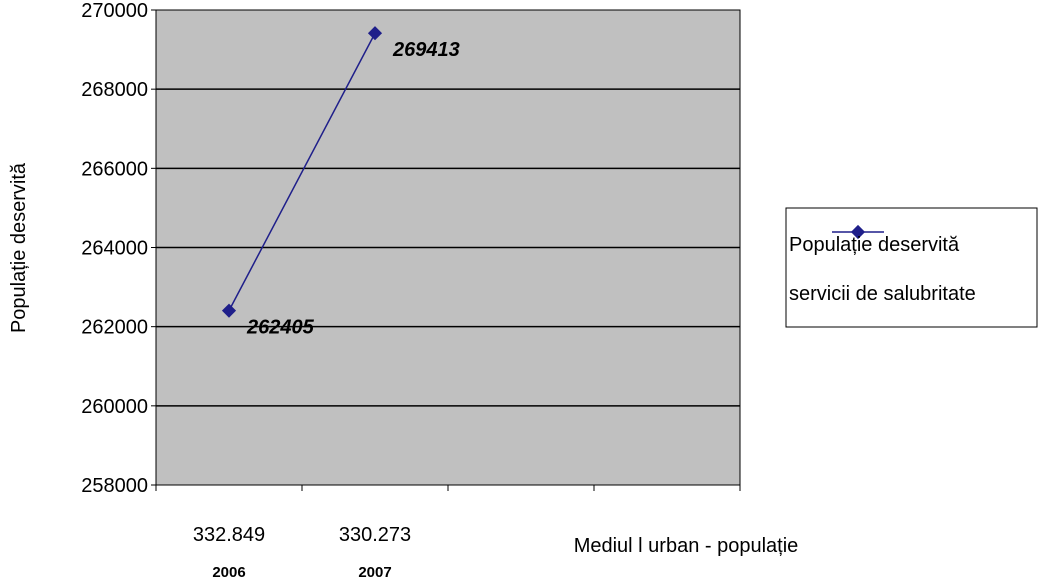 The width and height of the screenshot is (1039, 581). I want to click on legend-series-label-line2: servicii de salubritate, so click(882, 294).